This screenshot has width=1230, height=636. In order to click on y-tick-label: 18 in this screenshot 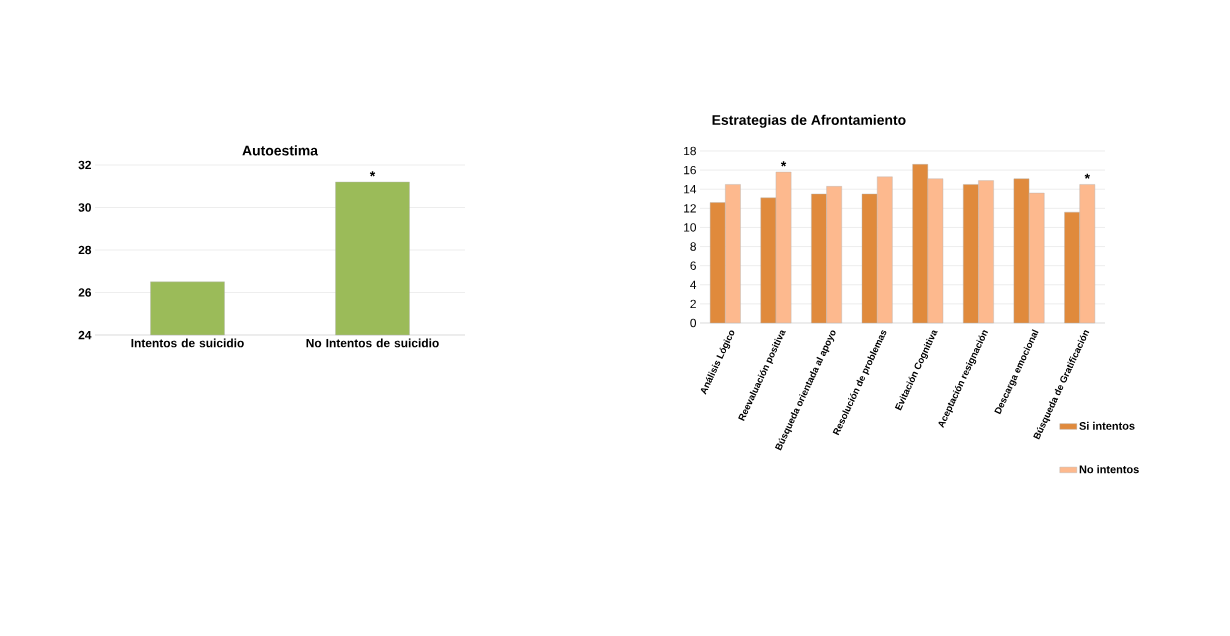, I will do `click(690, 151)`.